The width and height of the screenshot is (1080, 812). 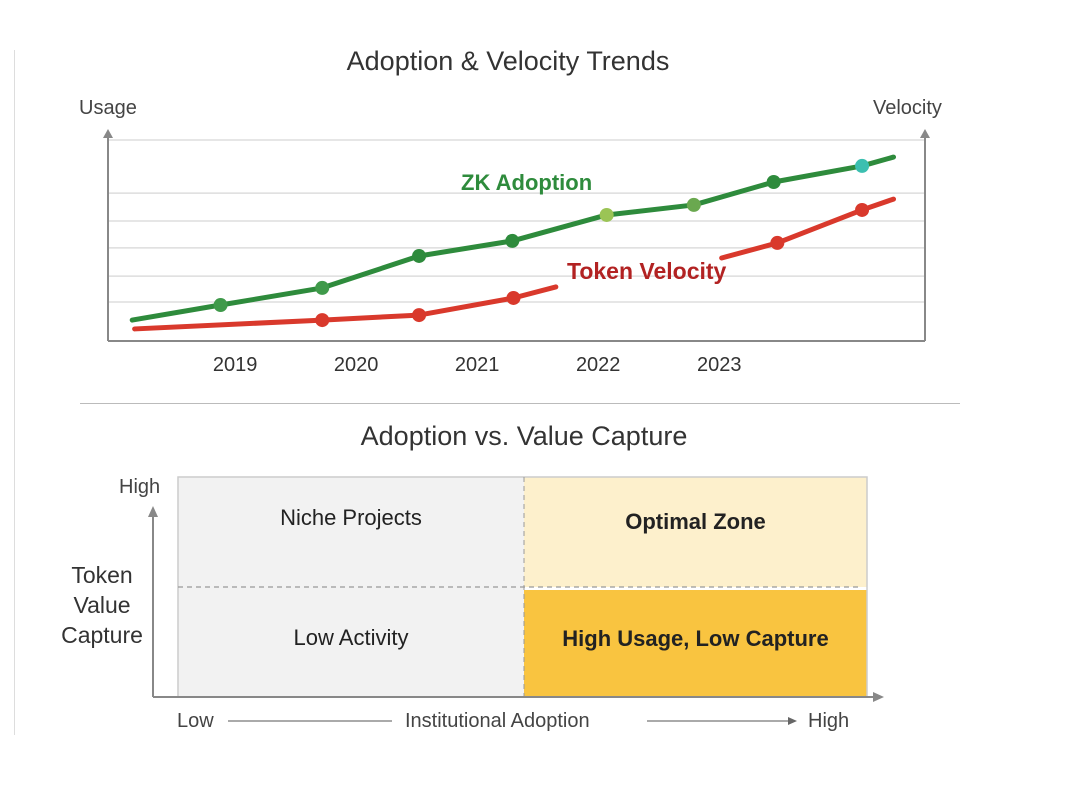 What do you see at coordinates (524, 436) in the screenshot?
I see `quadrant-chart-title: Adoption vs. Value Capture` at bounding box center [524, 436].